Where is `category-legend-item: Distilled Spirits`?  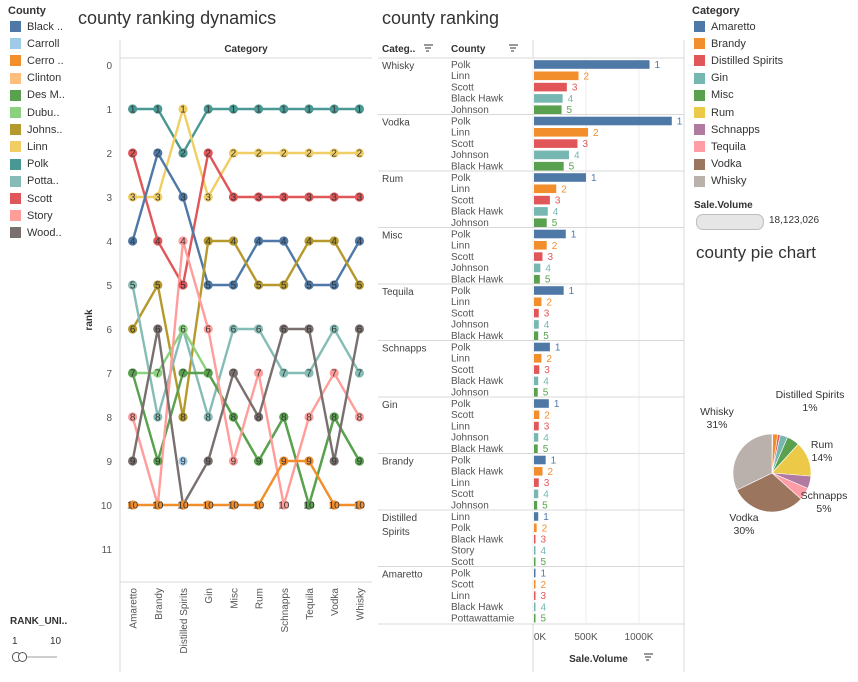
category-legend-item: Distilled Spirits is located at coordinates (769, 60).